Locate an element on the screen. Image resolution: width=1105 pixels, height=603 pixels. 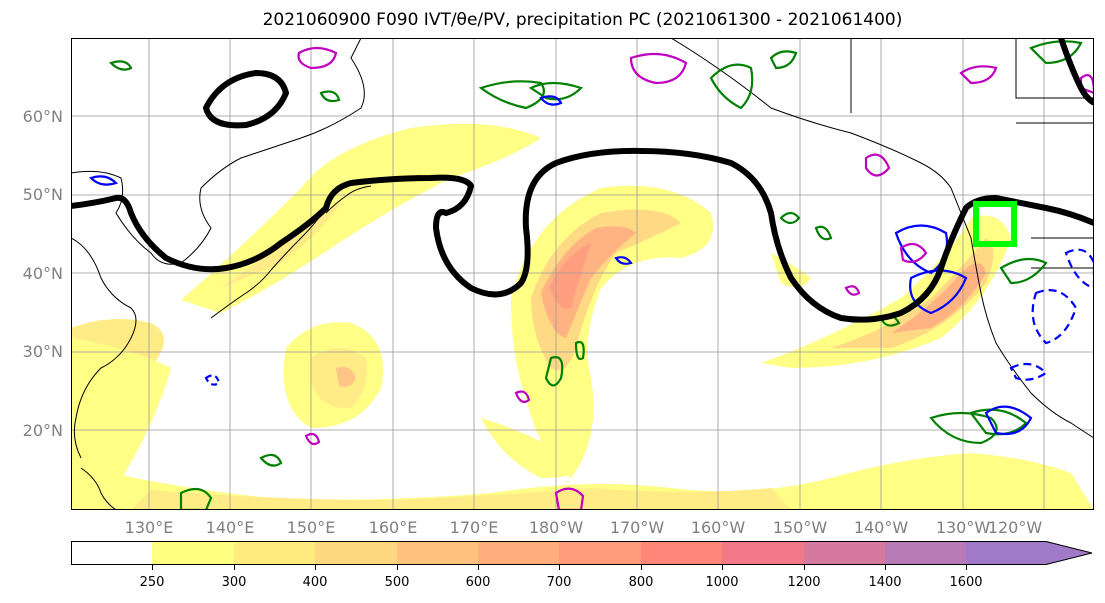
lon-label-150e: 150°E is located at coordinates (311, 527).